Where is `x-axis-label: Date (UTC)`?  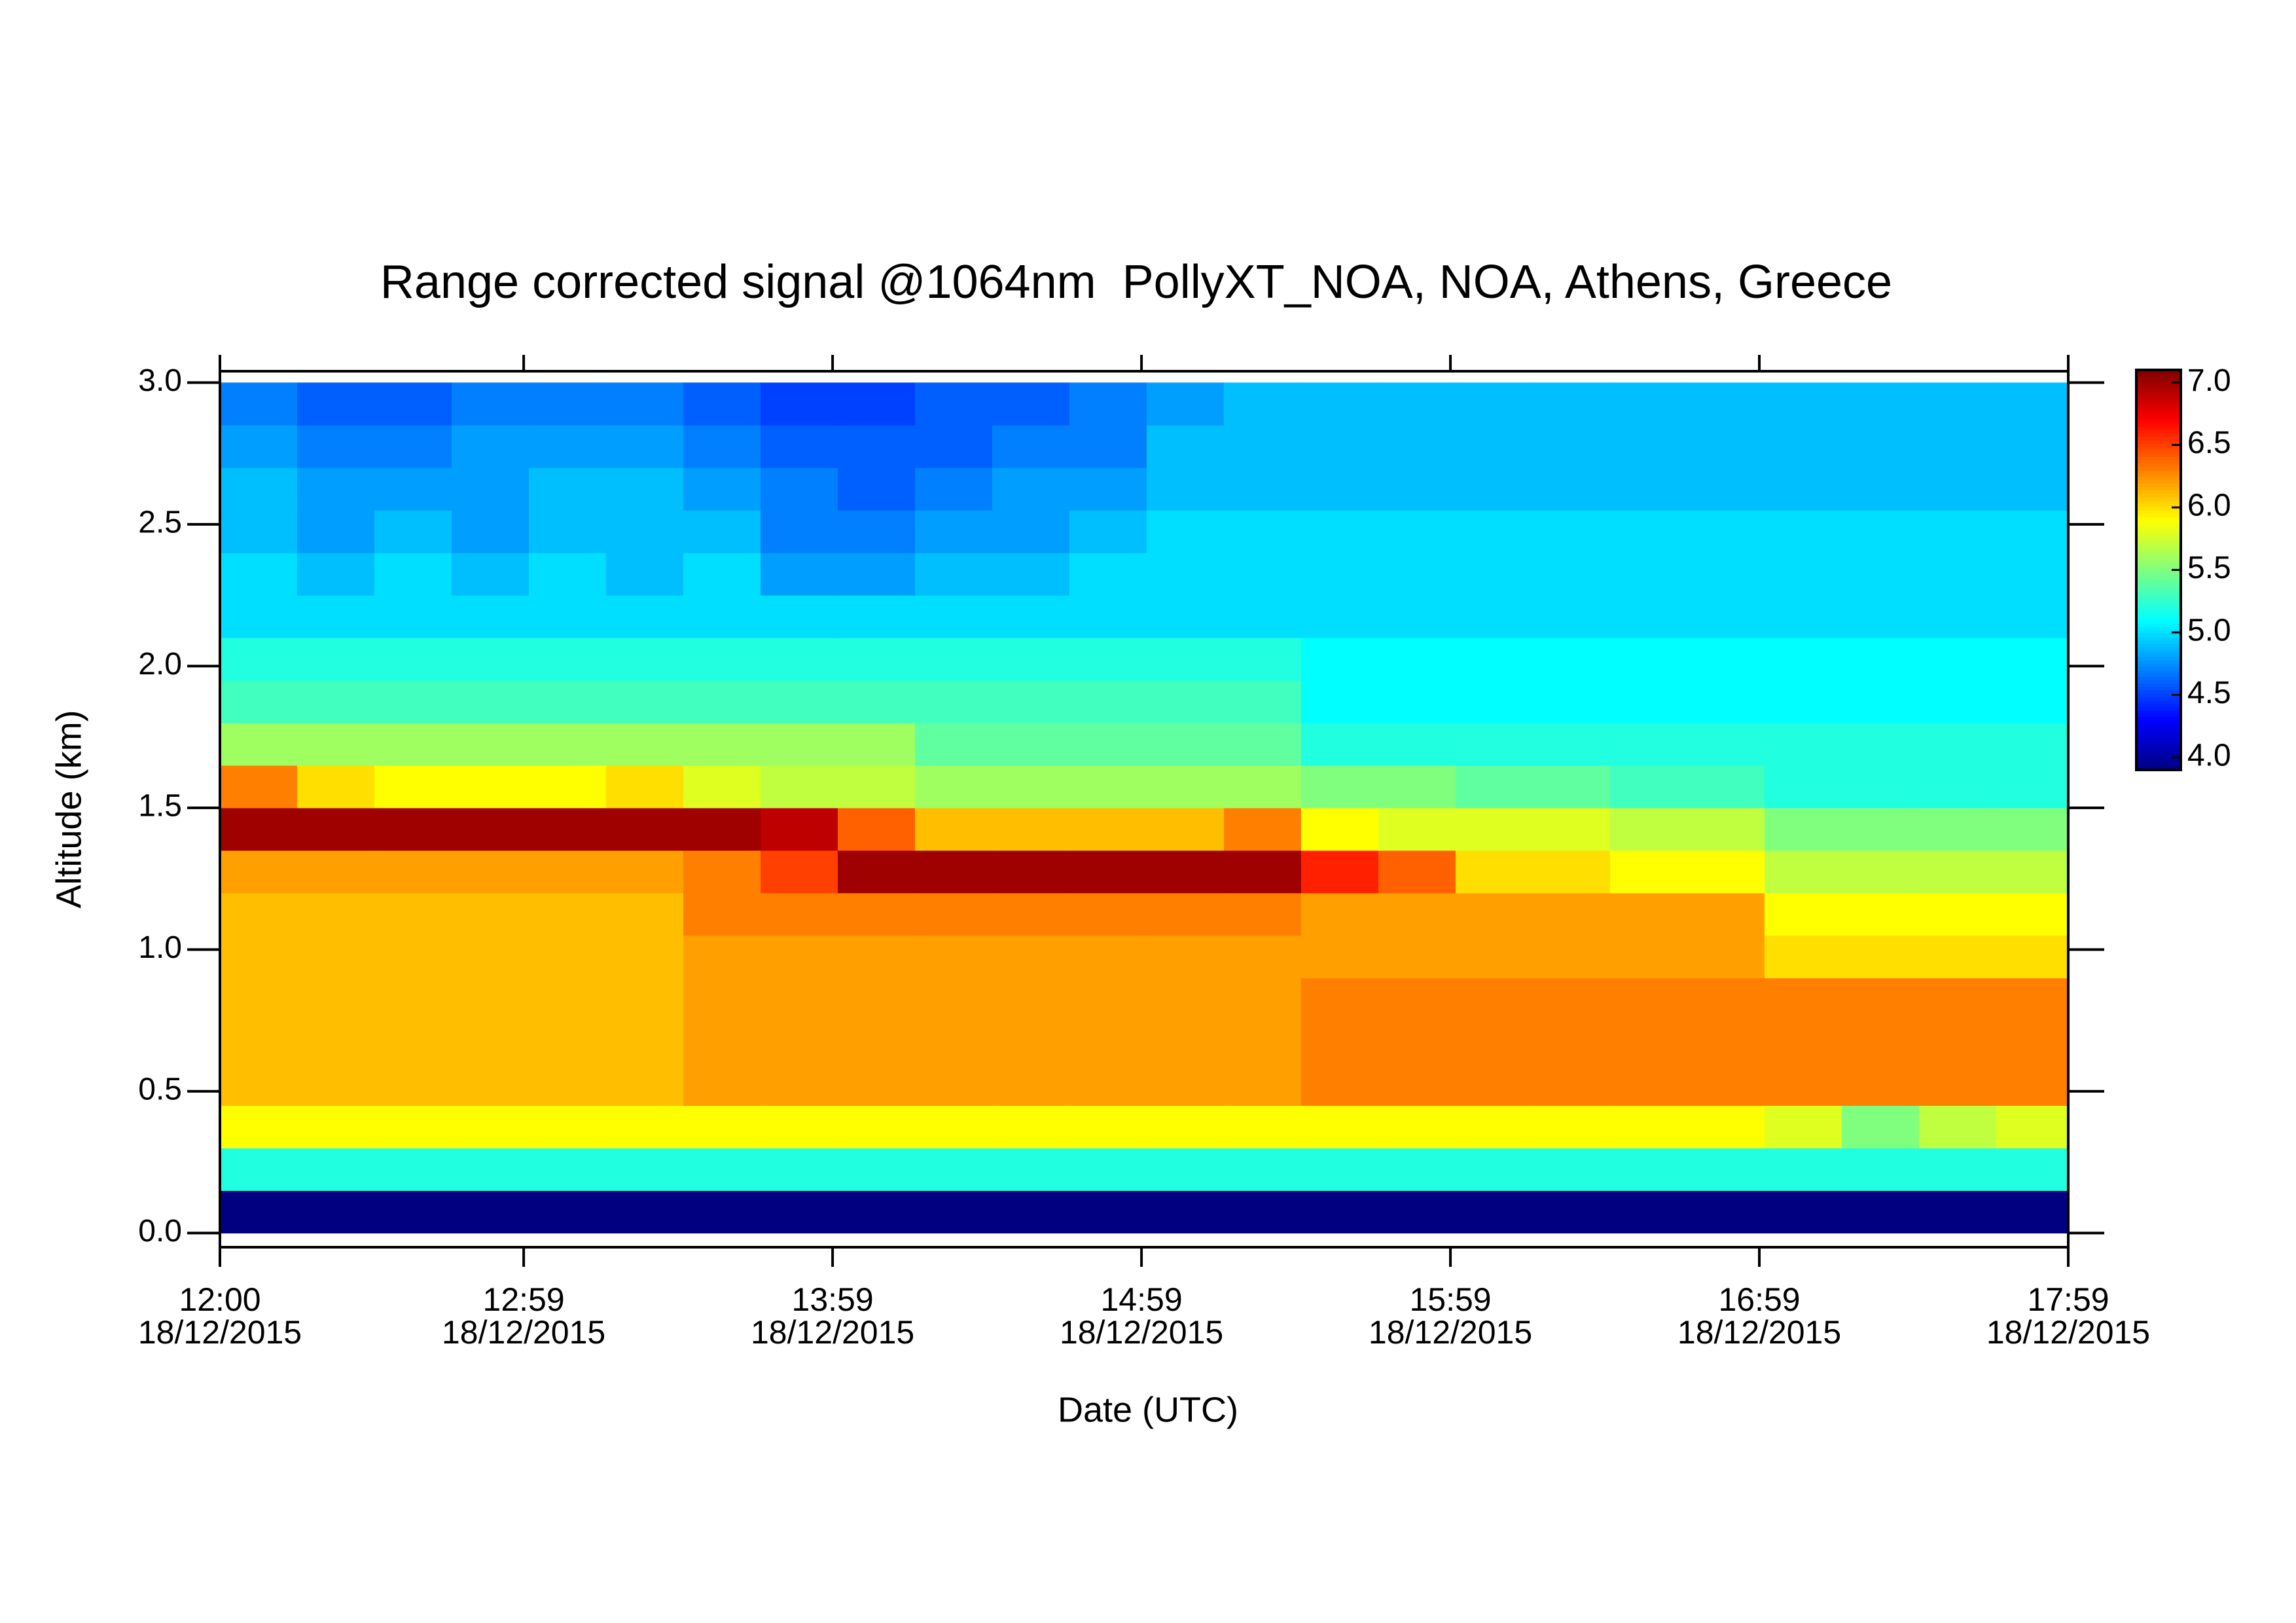 x-axis-label: Date (UTC) is located at coordinates (1148, 1409).